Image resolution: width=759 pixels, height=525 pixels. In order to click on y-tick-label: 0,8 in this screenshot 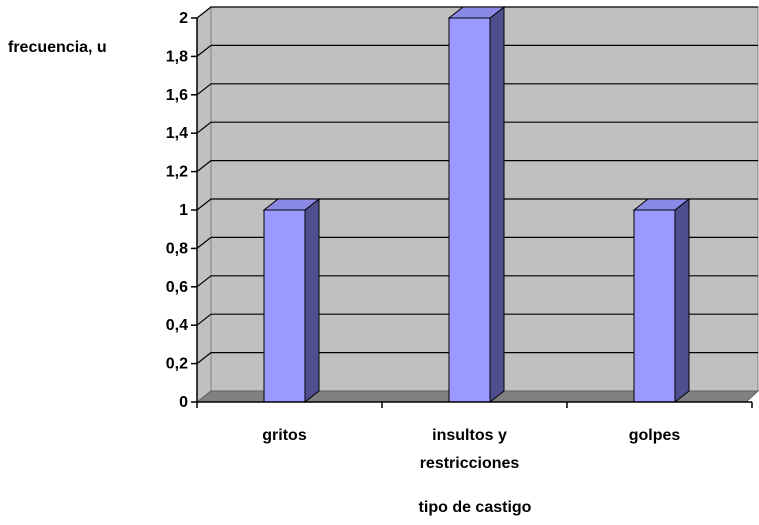, I will do `click(177, 248)`.